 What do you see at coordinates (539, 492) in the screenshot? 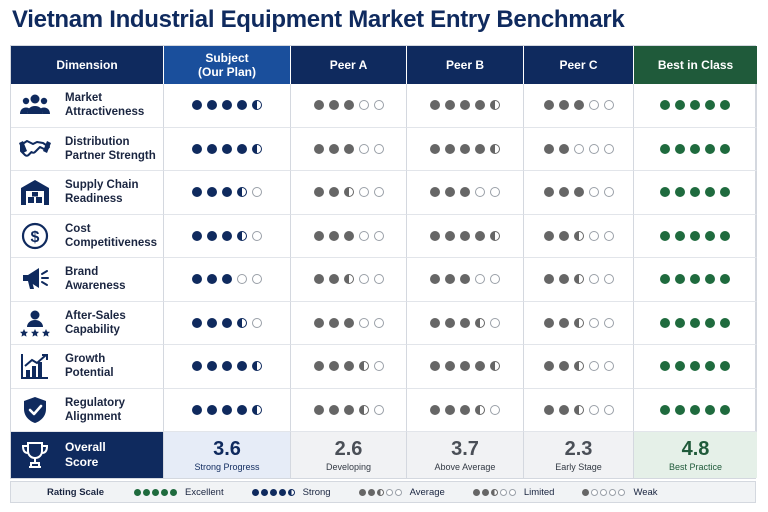
I see `legend-label: Limited` at bounding box center [539, 492].